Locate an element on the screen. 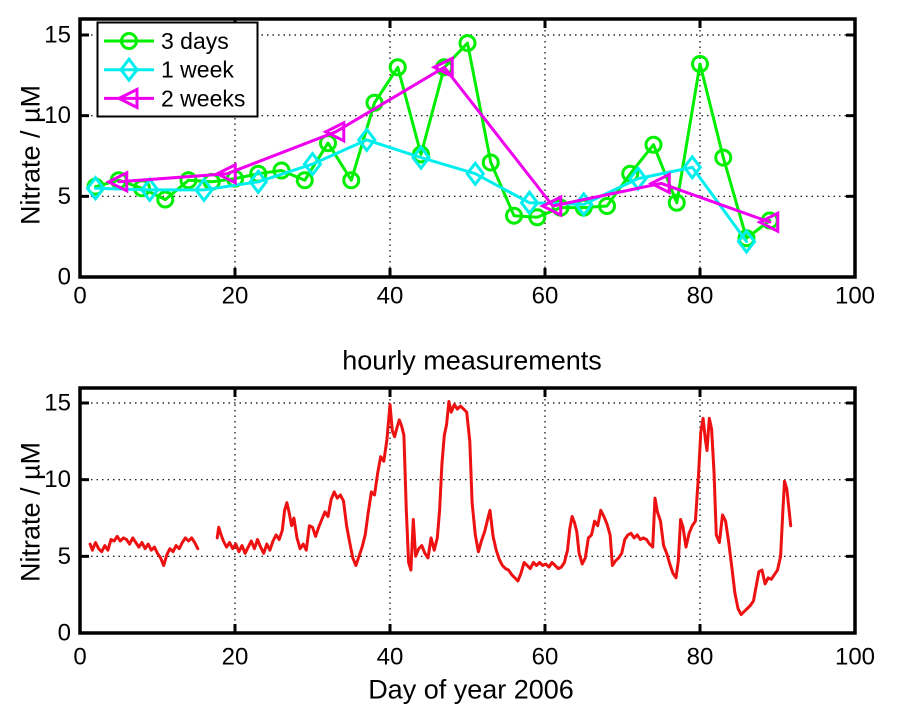  legend-label-2-weeks: 2 weeks is located at coordinates (203, 98).